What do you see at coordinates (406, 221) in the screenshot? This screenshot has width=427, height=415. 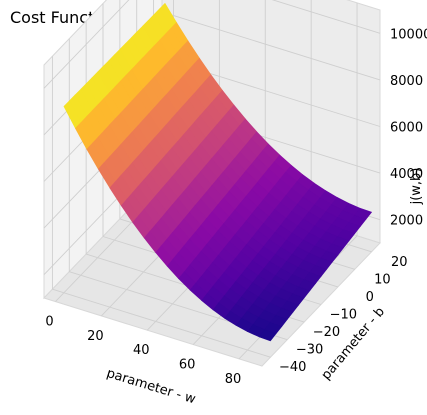 I see `z-tick-label: 2000` at bounding box center [406, 221].